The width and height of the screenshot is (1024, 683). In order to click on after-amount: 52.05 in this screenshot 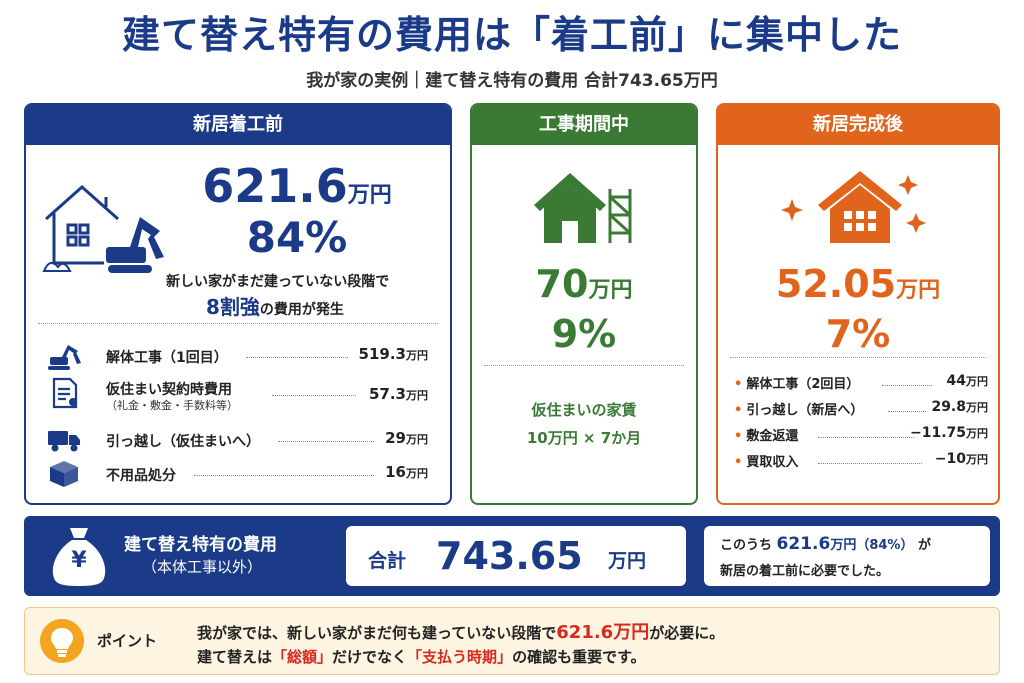, I will do `click(836, 284)`.